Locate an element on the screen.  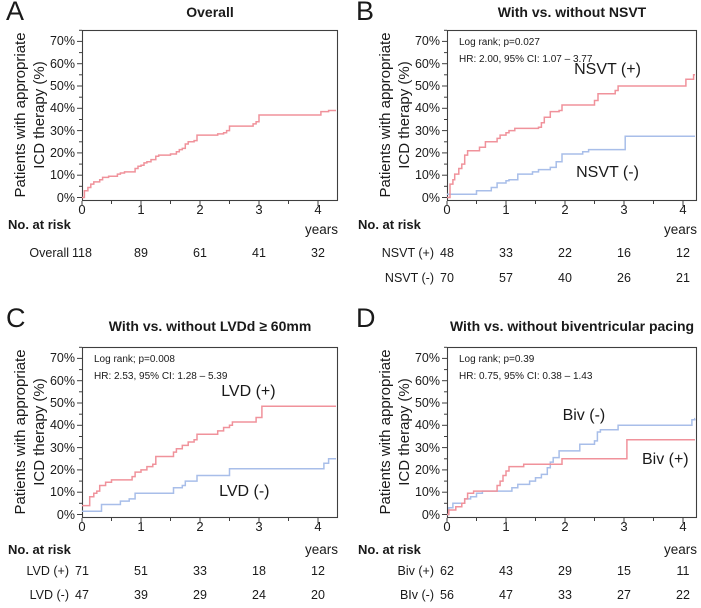
panel-letter: C is located at coordinates (16, 318).